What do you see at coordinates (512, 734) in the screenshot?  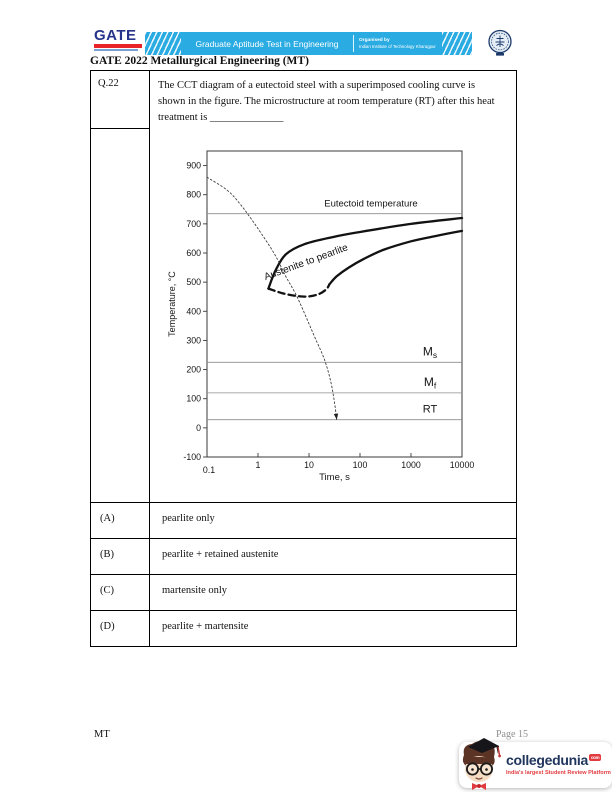 I see `footer-page-number: Page 15` at bounding box center [512, 734].